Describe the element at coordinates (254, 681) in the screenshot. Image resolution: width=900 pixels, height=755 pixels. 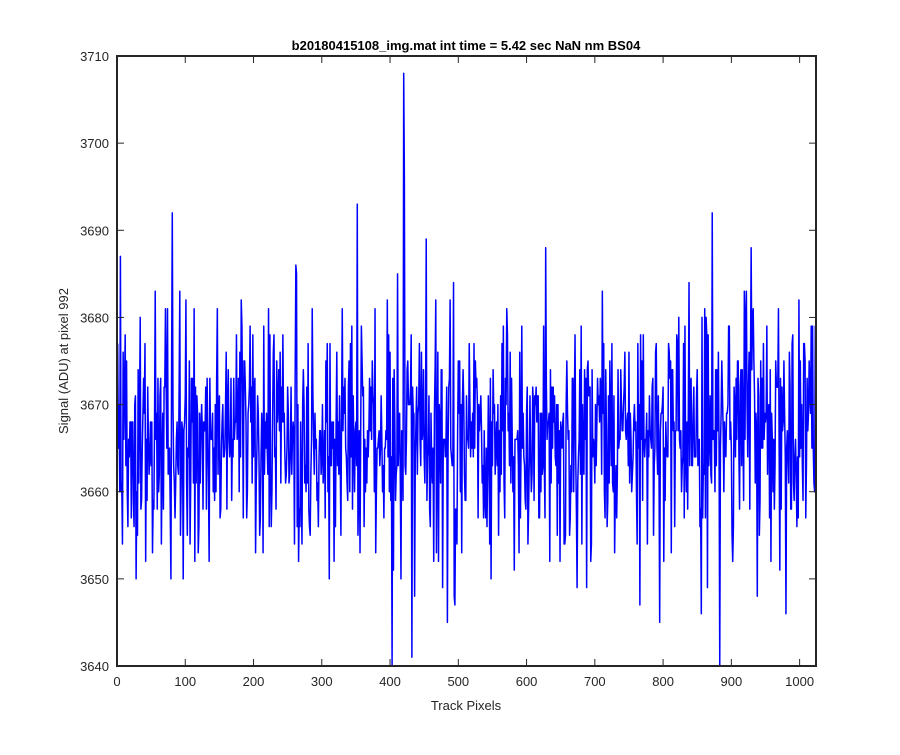
I see `x-tick-label: 200` at that location.